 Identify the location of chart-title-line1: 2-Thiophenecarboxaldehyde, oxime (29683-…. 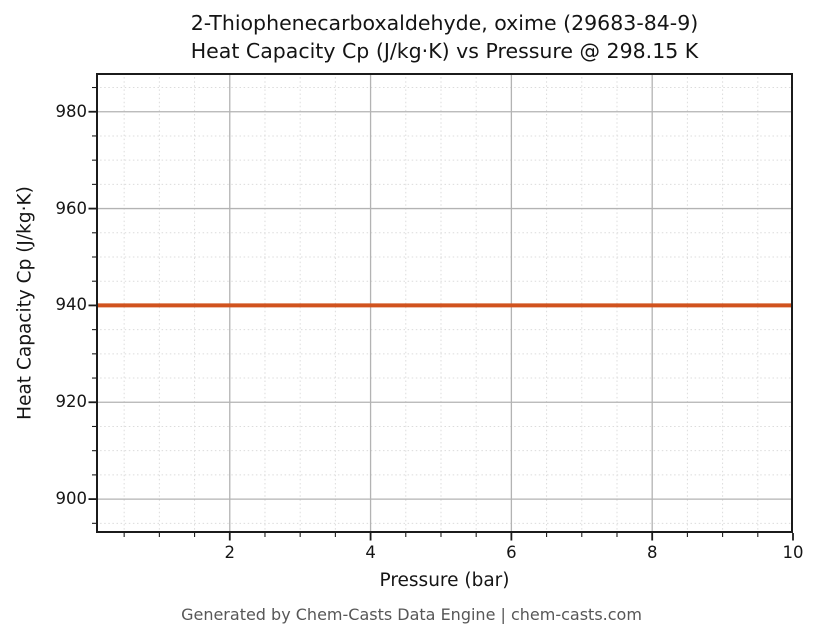
(444, 23).